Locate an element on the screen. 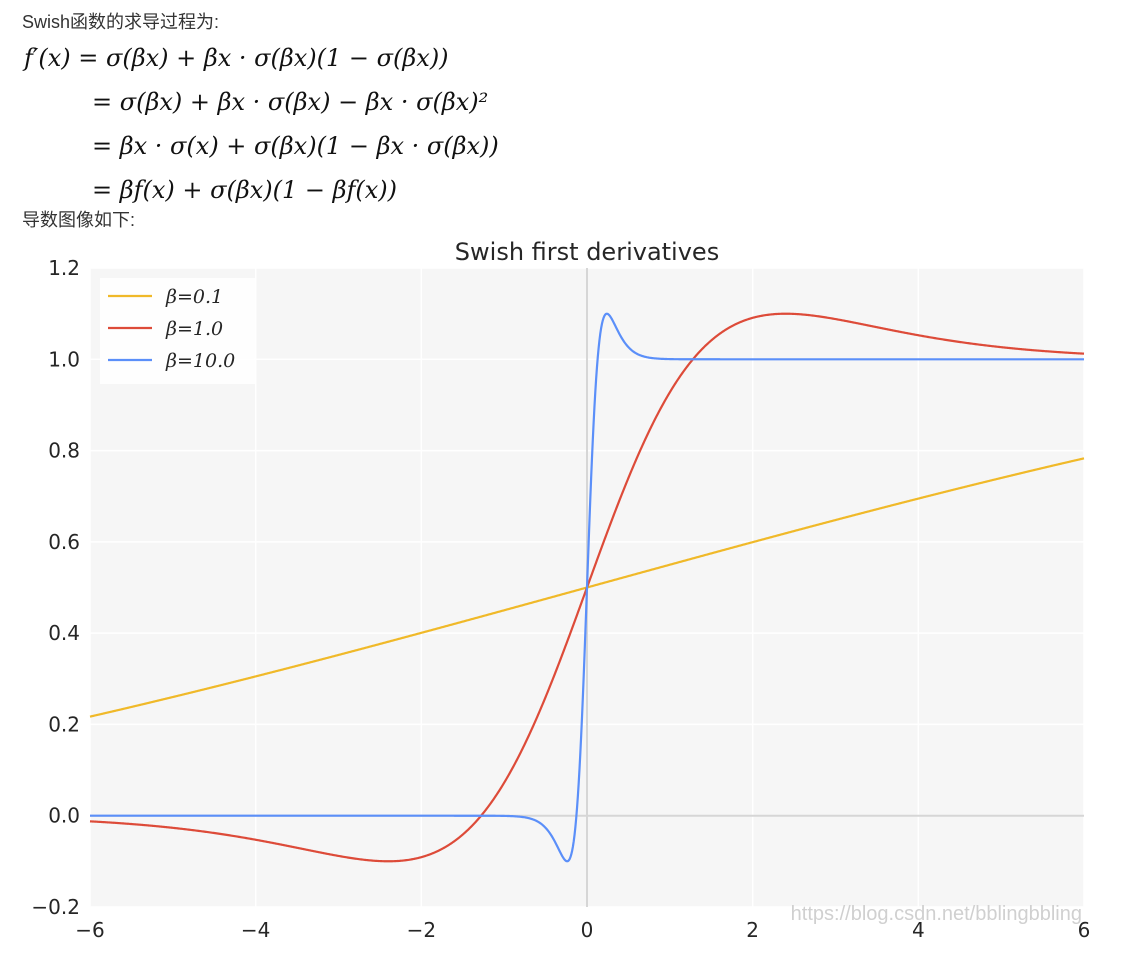 The image size is (1136, 968). y-tick-label: 0.0 is located at coordinates (64, 816).